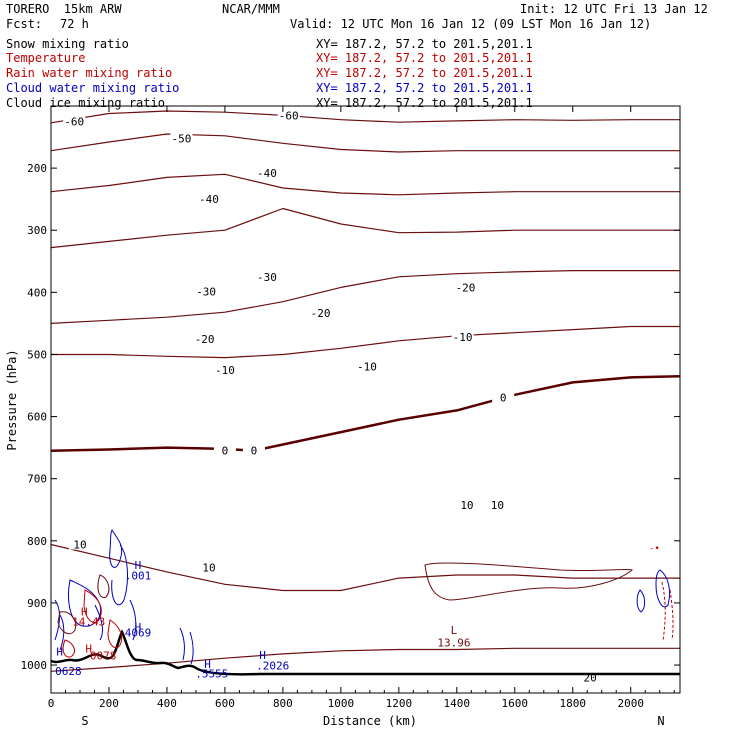 This screenshot has width=740, height=740. What do you see at coordinates (424, 44) in the screenshot?
I see `legend-snow-xy: XY= 187.2, 57.2 to 201.5,201.1` at bounding box center [424, 44].